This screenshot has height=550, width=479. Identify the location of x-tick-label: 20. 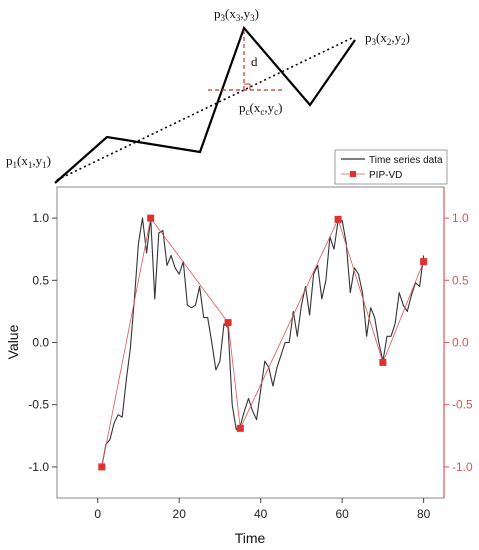
(180, 514).